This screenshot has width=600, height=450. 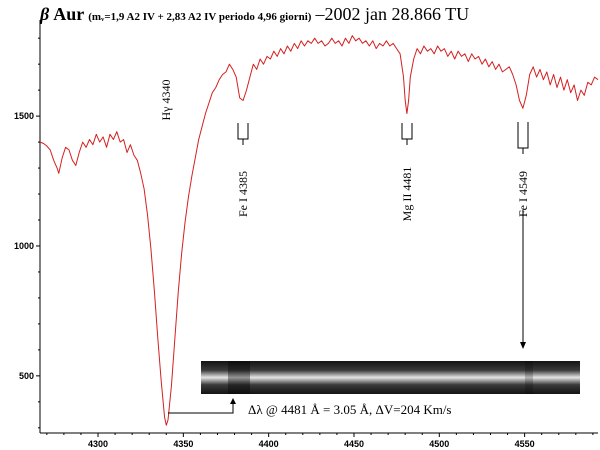 What do you see at coordinates (523, 345) in the screenshot?
I see `line-arrowhead` at bounding box center [523, 345].